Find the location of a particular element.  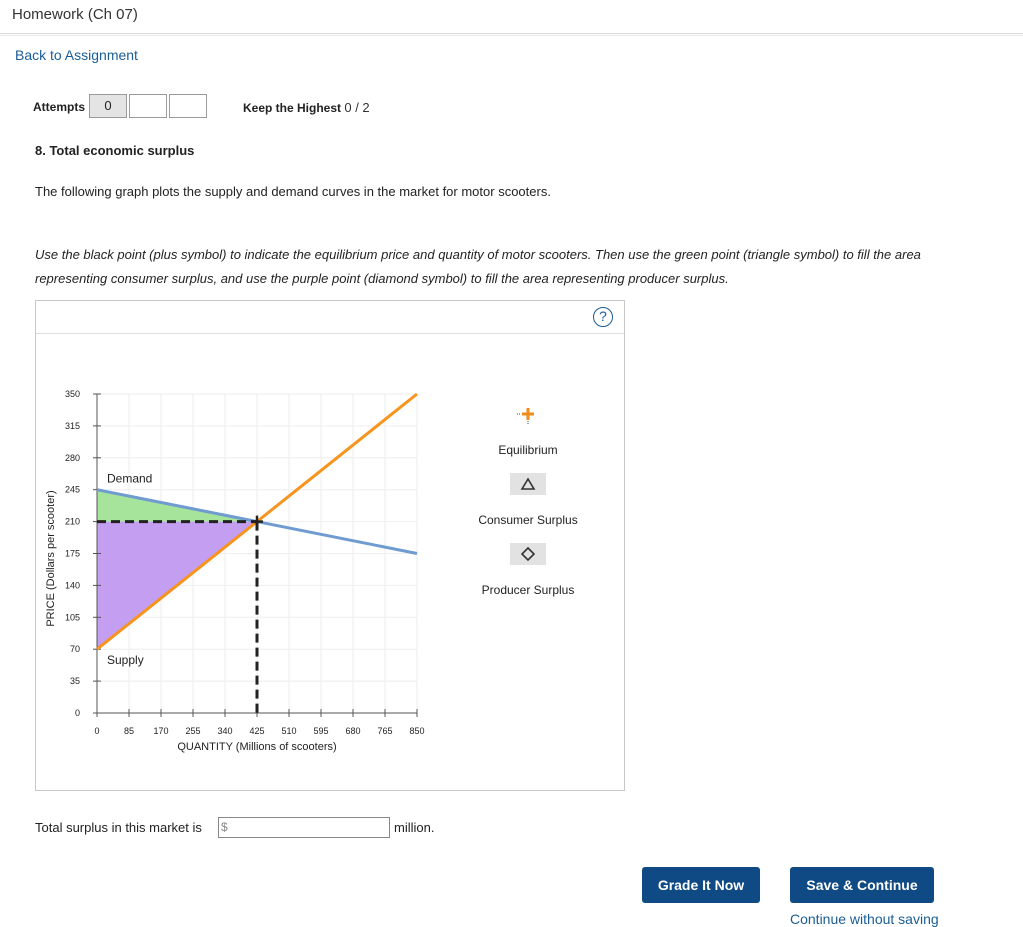

total-surplus-label: Total surplus in this market is is located at coordinates (118, 827).